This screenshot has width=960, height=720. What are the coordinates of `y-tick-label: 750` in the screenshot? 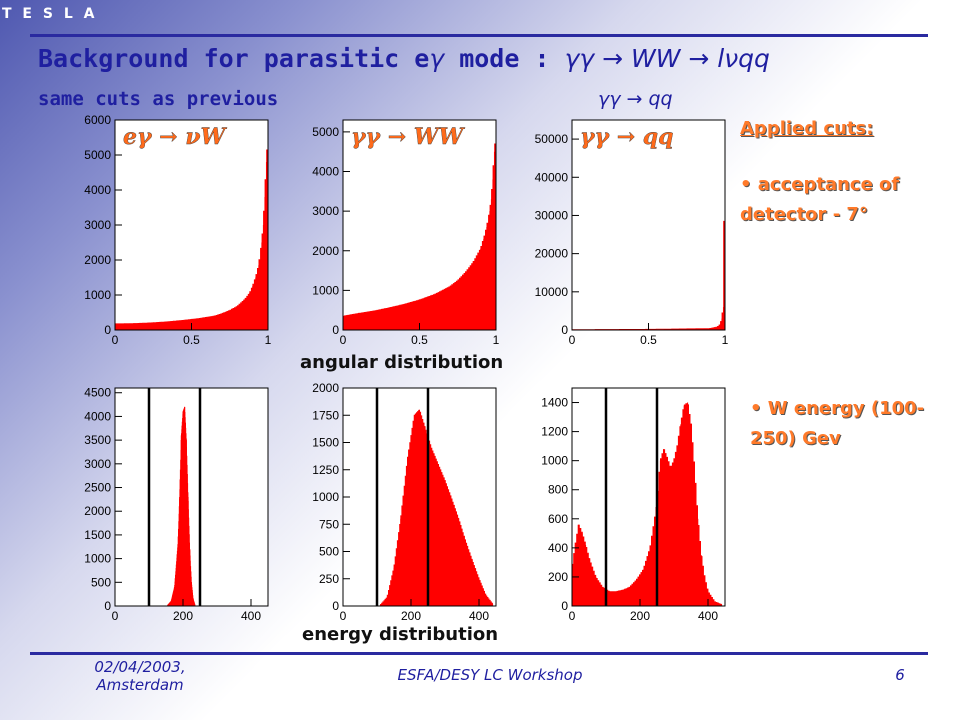 It's located at (329, 524).